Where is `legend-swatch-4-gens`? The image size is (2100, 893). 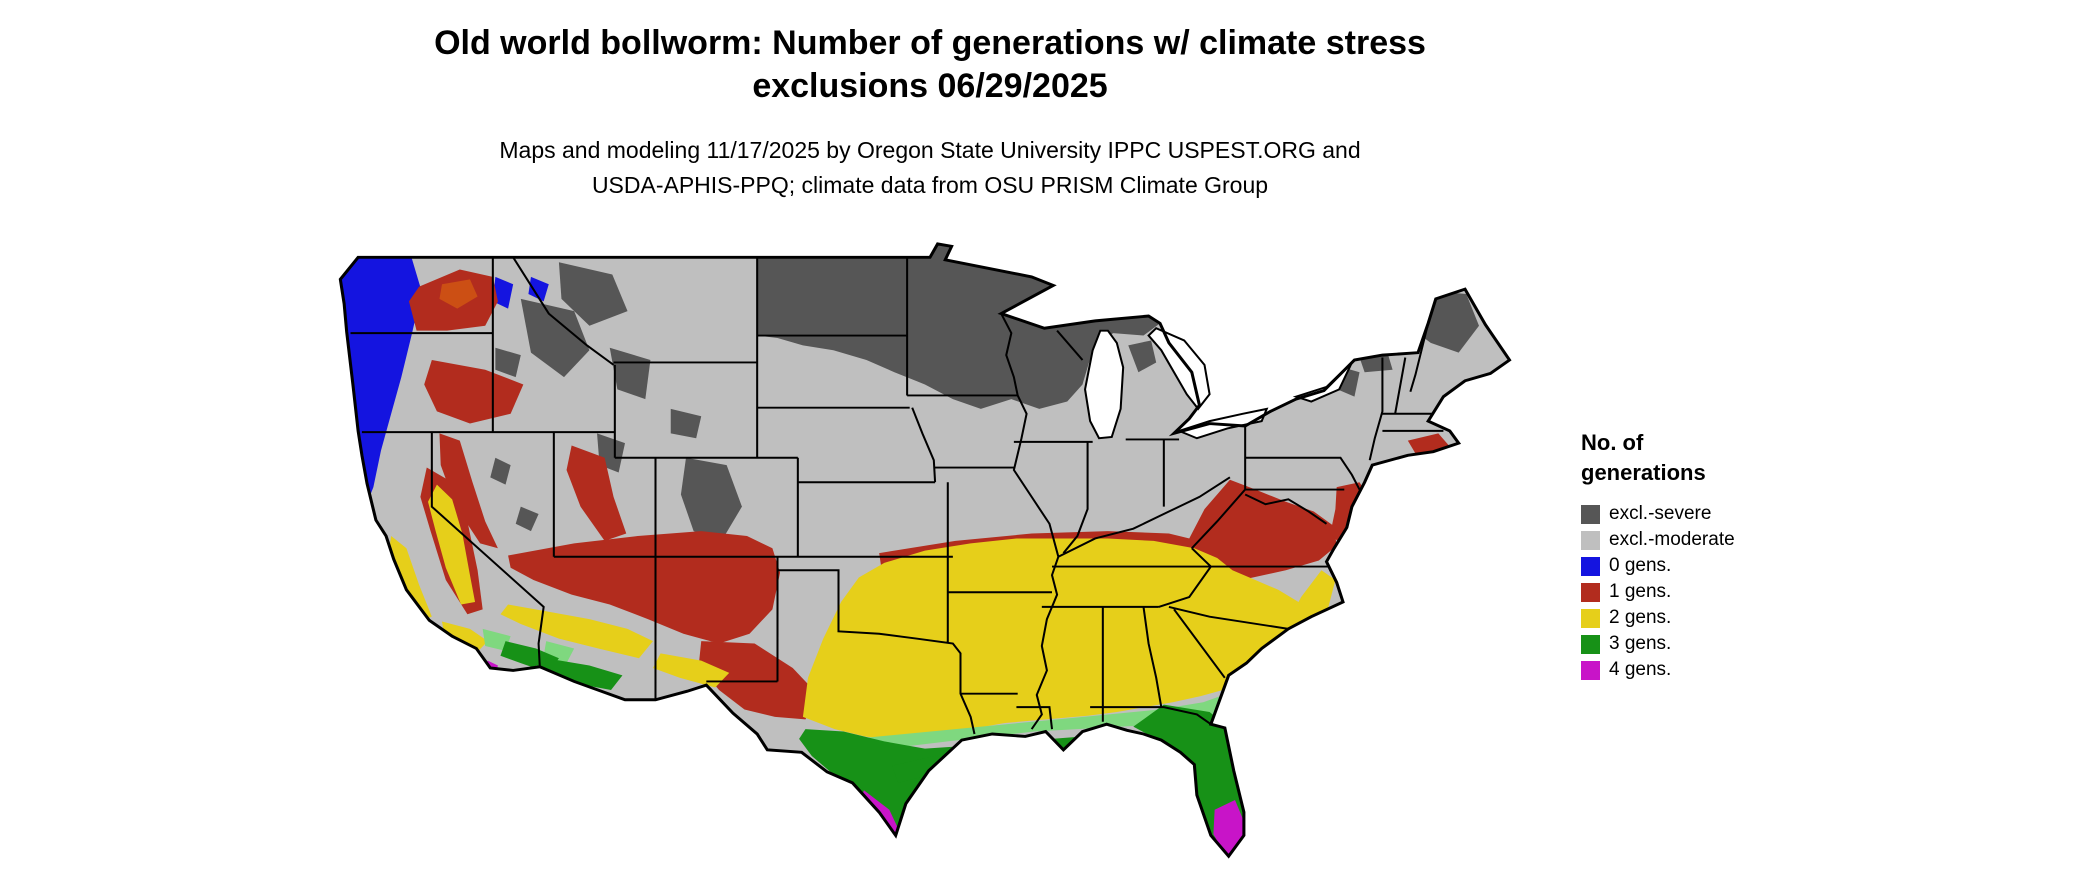
legend-swatch-4-gens is located at coordinates (1590, 670).